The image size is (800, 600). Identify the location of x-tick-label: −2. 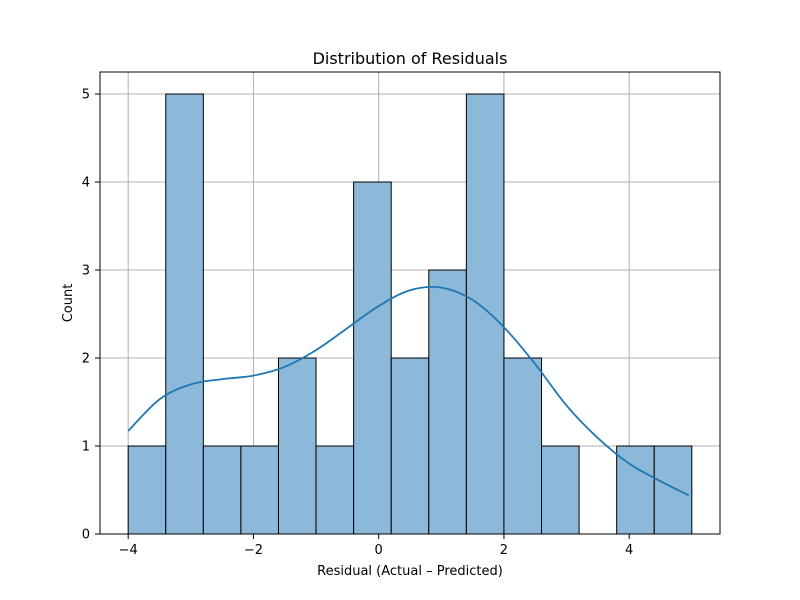
(253, 550).